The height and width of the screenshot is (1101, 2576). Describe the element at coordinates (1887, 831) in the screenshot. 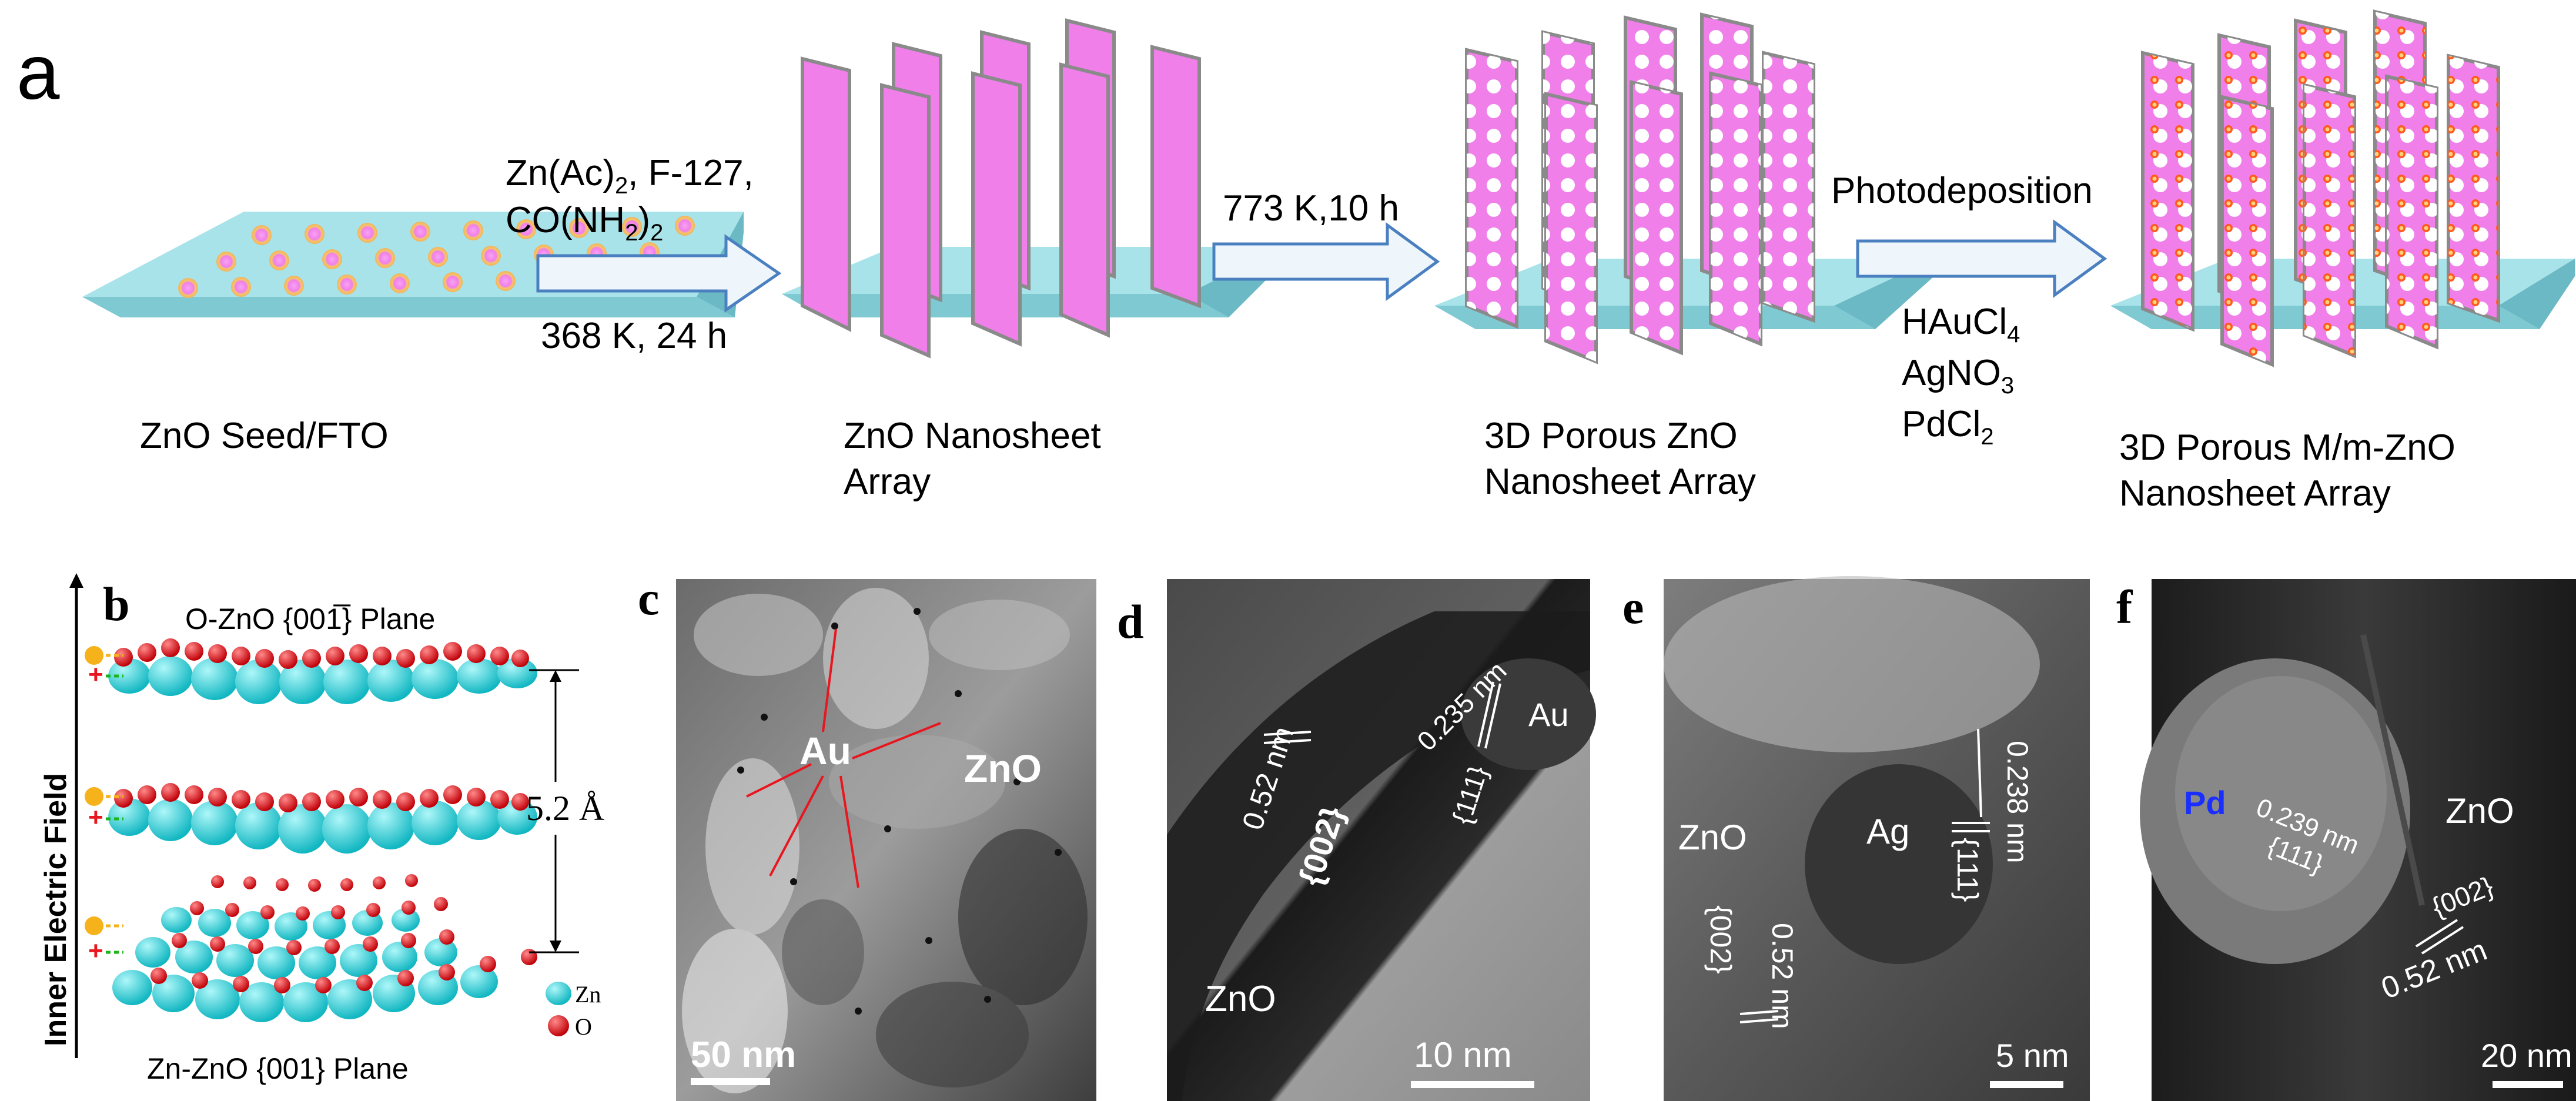

I see `label-ag: Ag` at that location.